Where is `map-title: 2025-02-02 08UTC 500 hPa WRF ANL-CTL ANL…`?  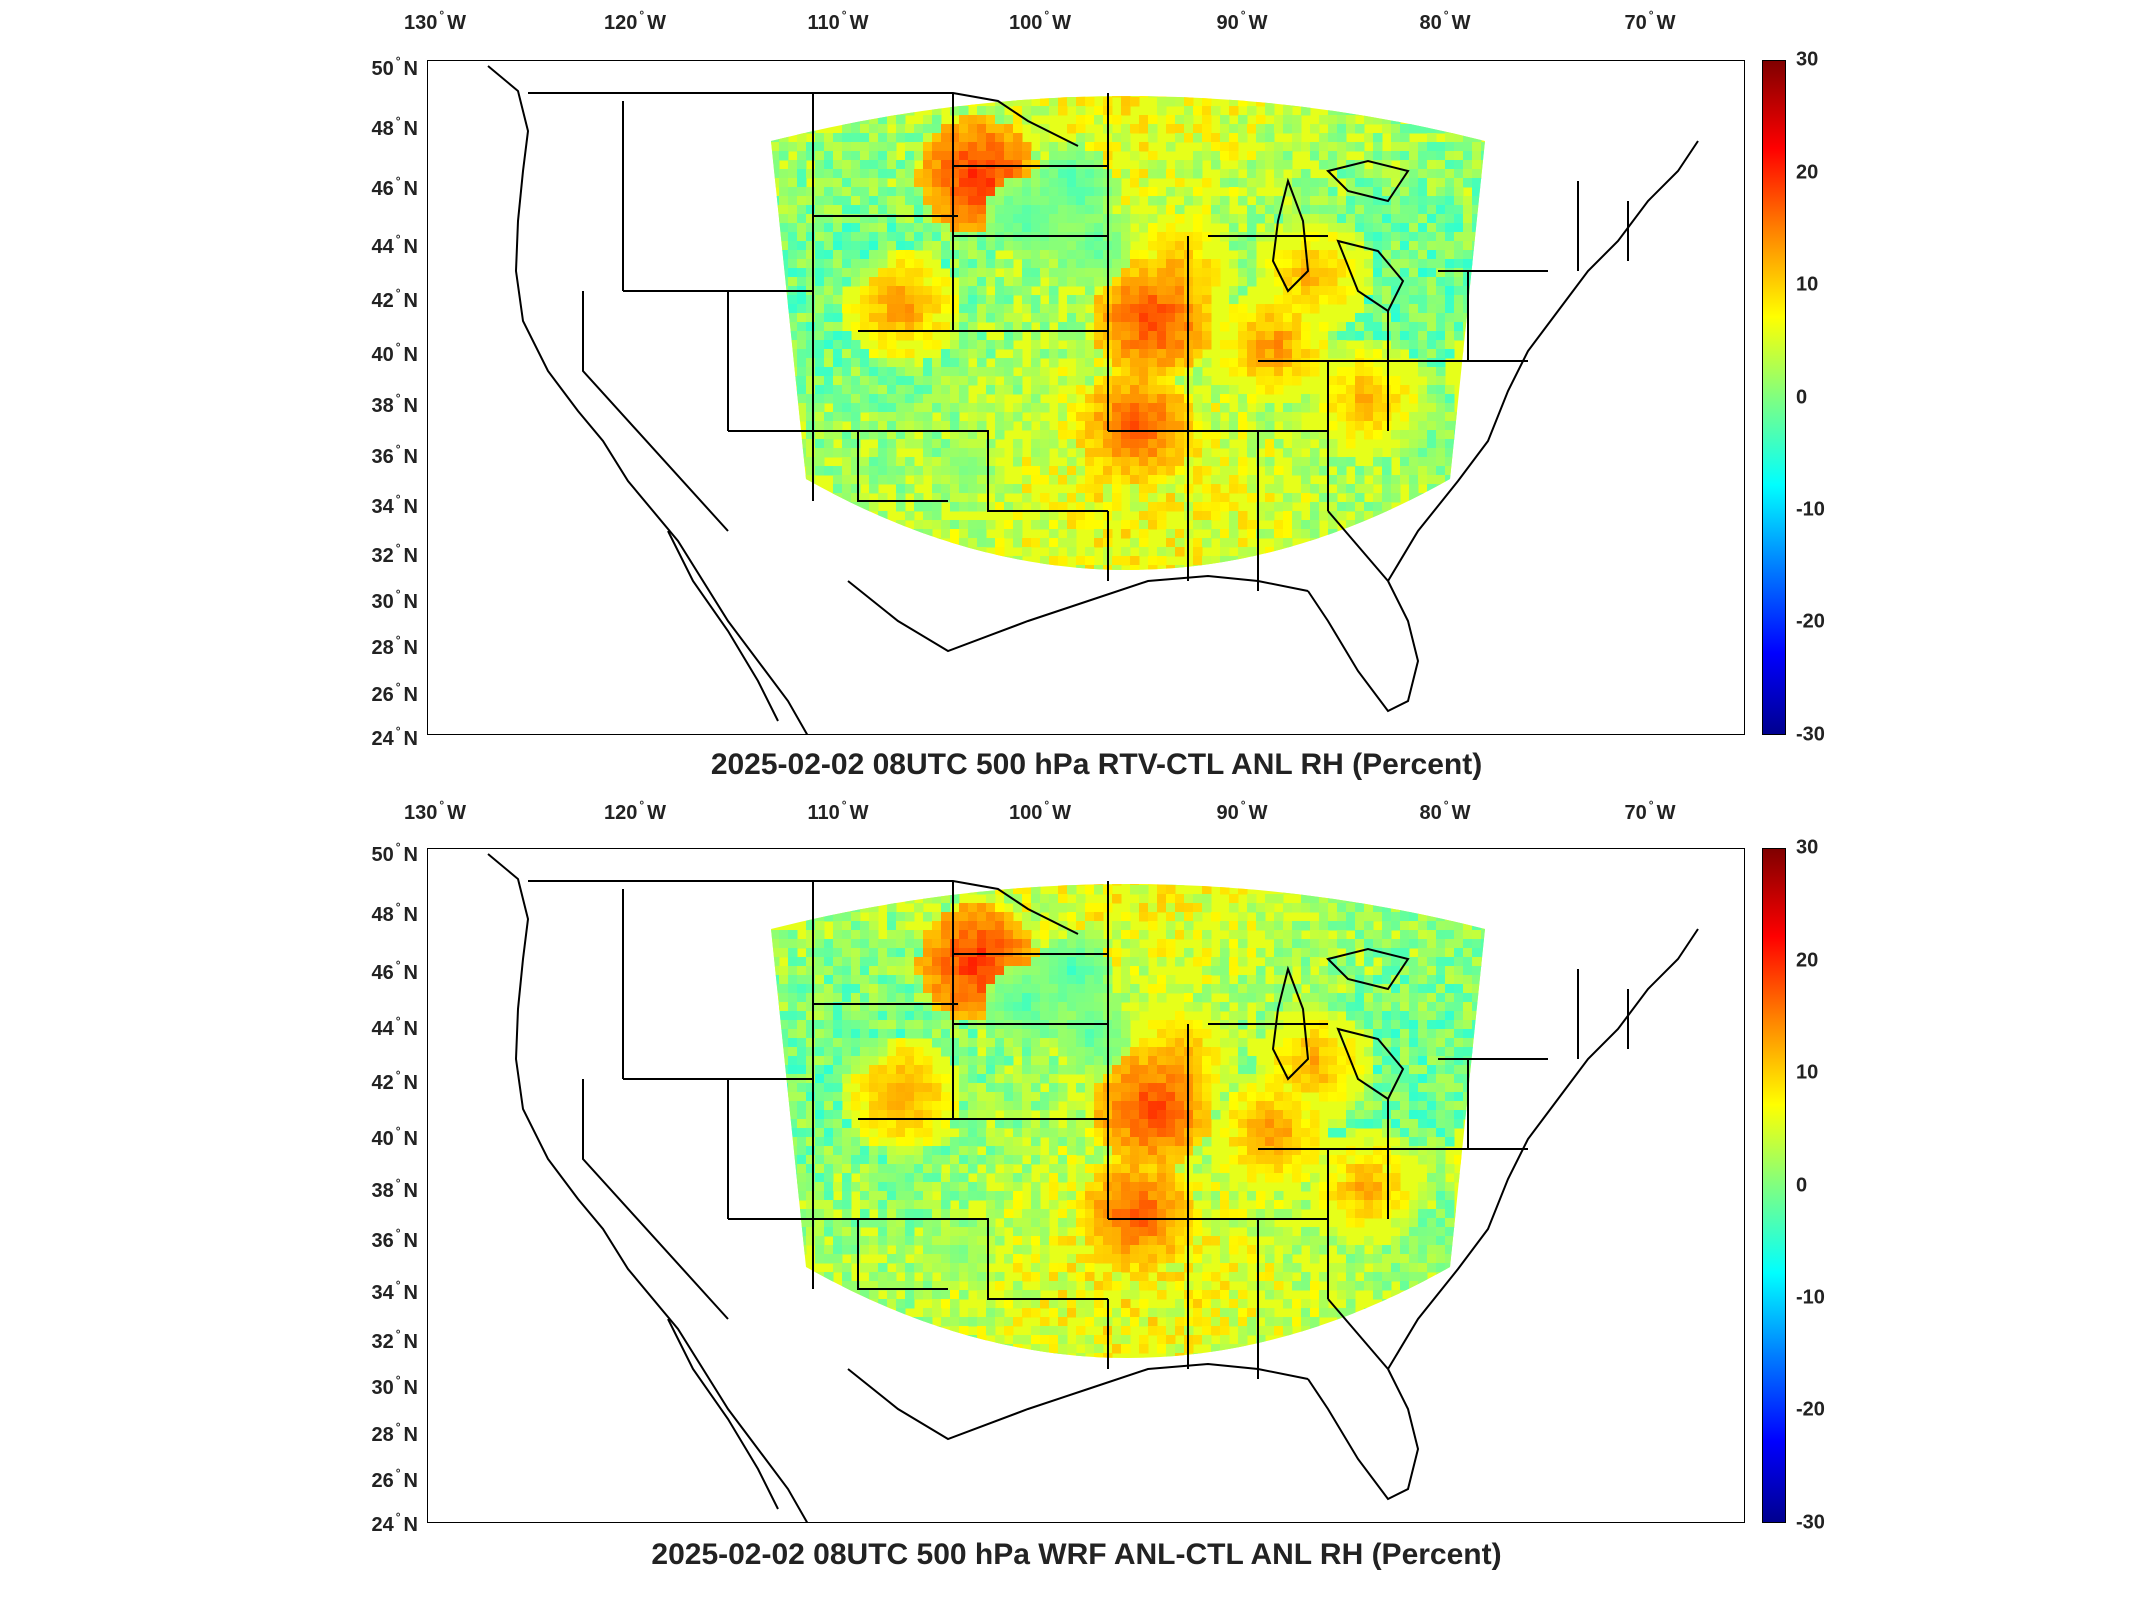 map-title: 2025-02-02 08UTC 500 hPa WRF ANL-CTL ANL… is located at coordinates (1076, 1554).